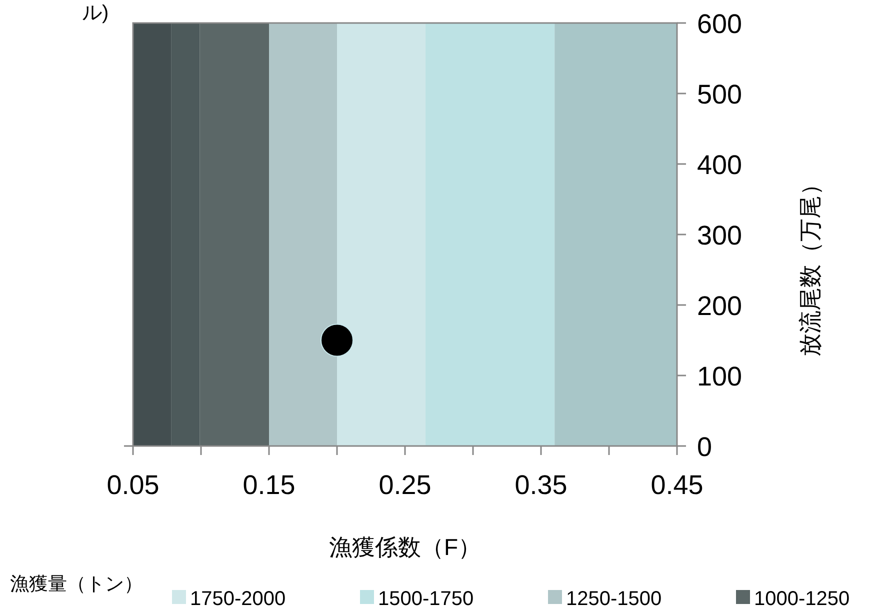  What do you see at coordinates (269, 485) in the screenshot?
I see `x-tick-label: 0.15` at bounding box center [269, 485].